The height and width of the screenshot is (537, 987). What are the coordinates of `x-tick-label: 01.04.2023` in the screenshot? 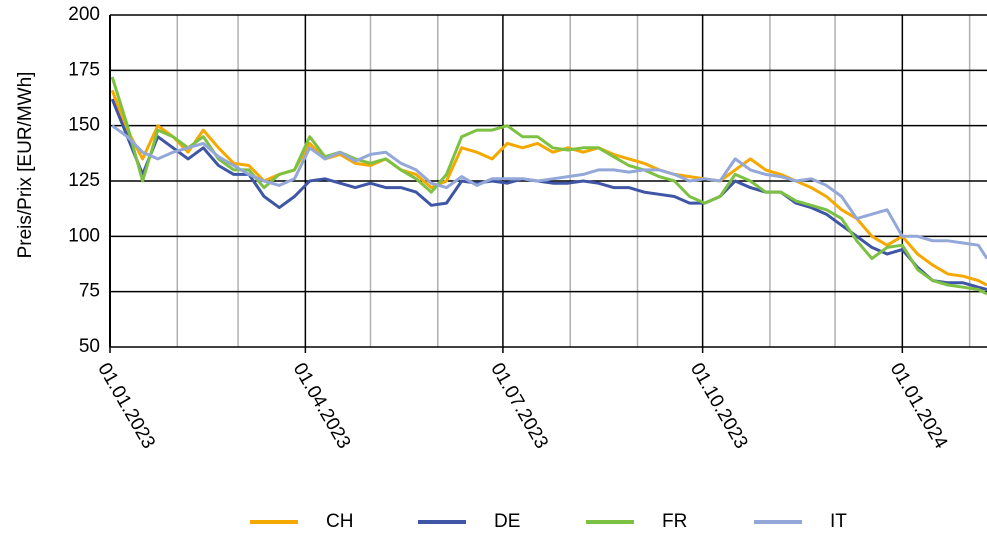 It's located at (322, 406).